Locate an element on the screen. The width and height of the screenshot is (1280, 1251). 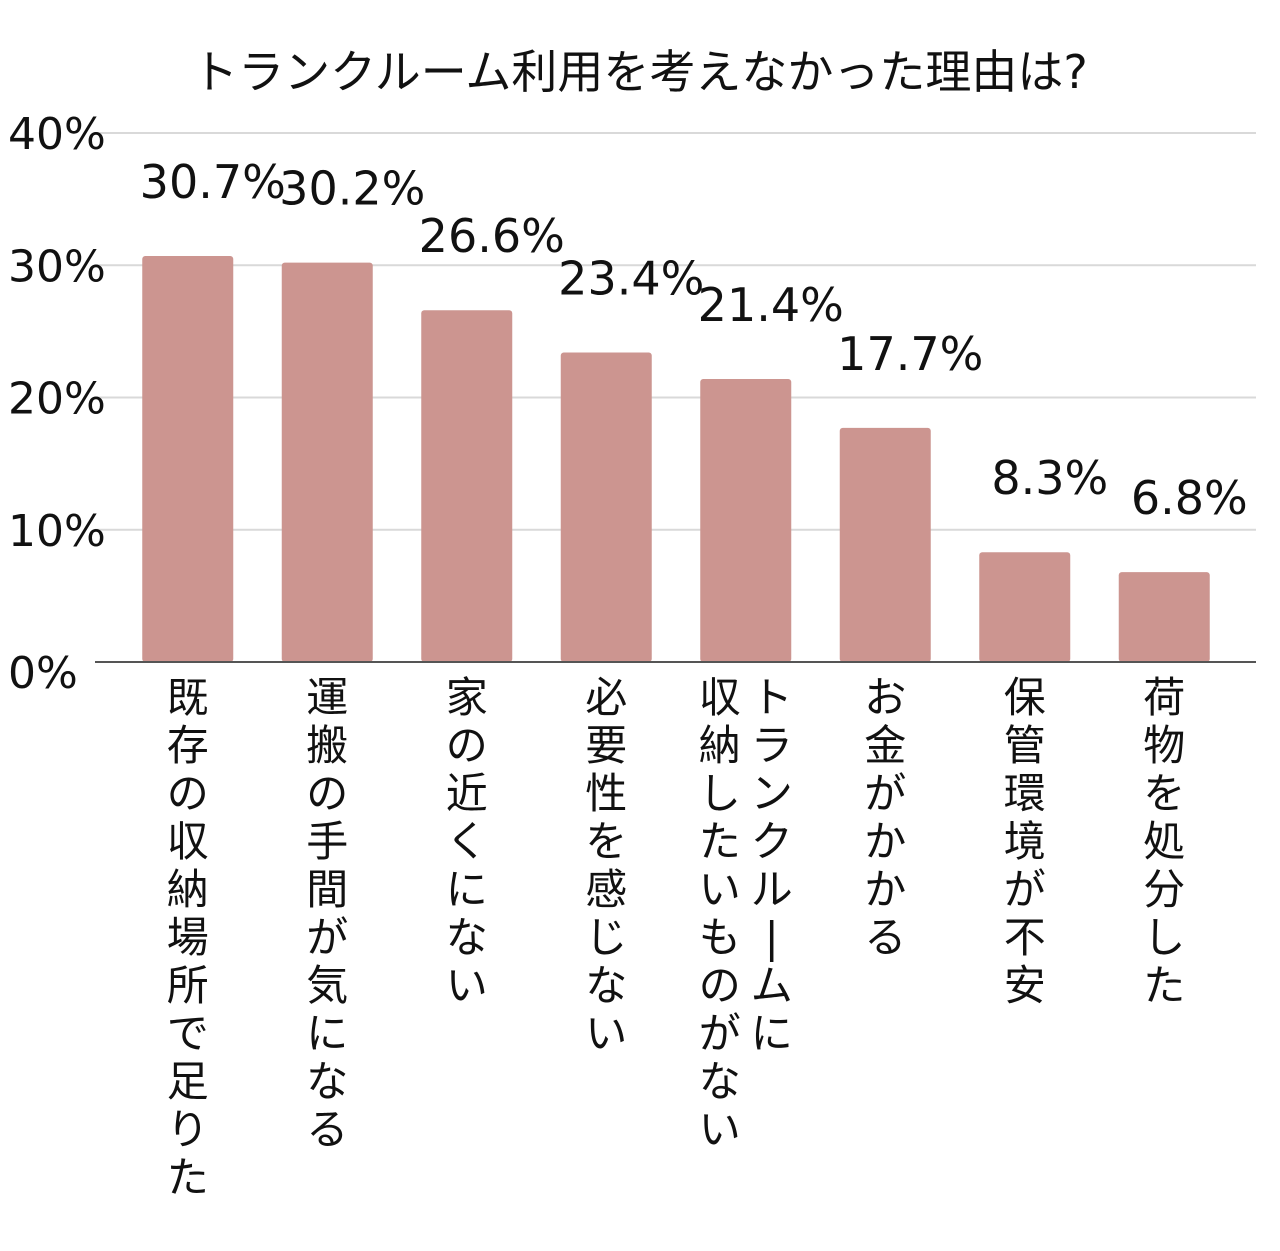
y-tick-label: 0% is located at coordinates (43, 673).